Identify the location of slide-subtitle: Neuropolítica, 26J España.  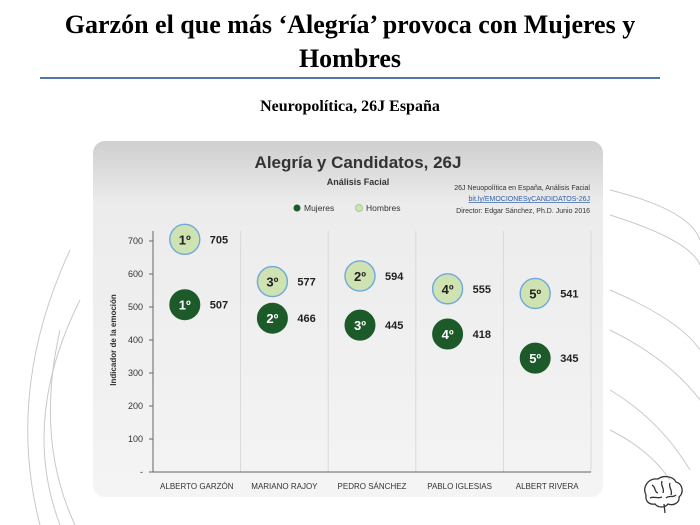
(350, 106).